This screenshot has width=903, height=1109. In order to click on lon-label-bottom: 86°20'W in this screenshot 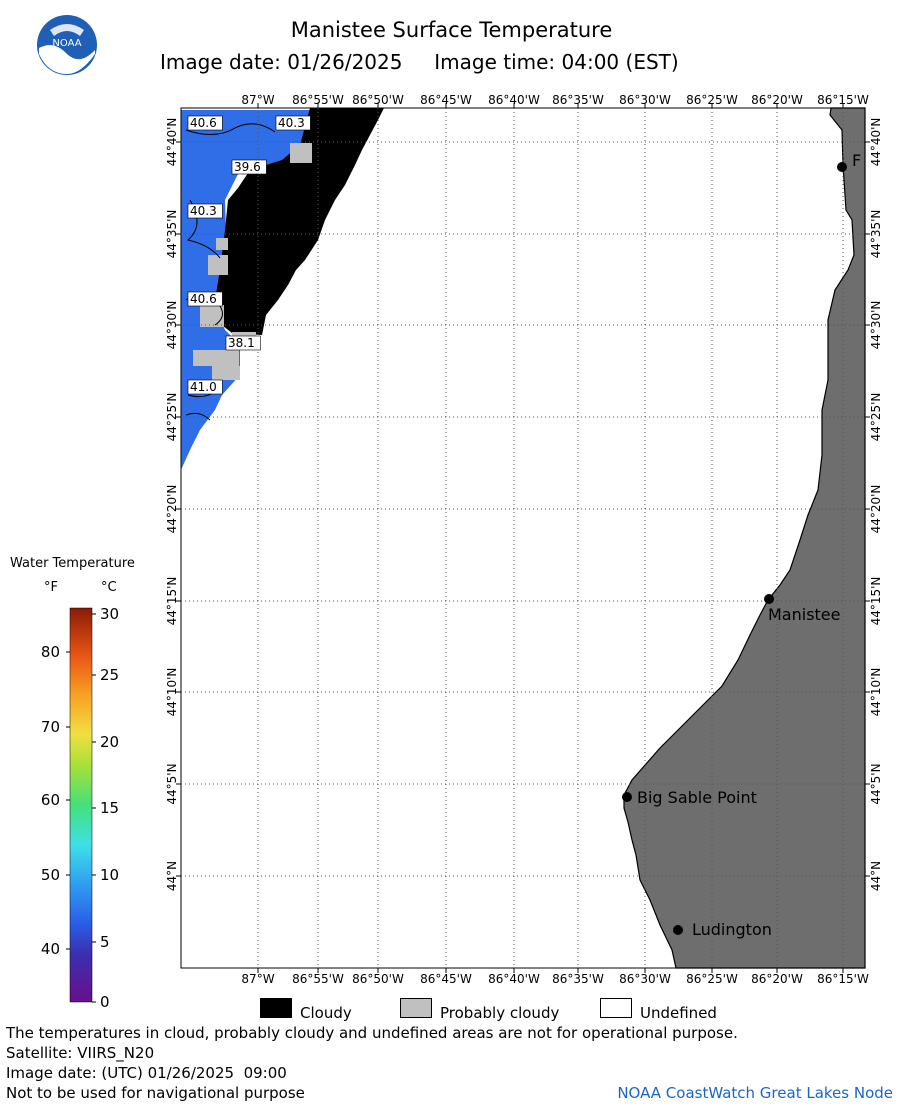, I will do `click(777, 979)`.